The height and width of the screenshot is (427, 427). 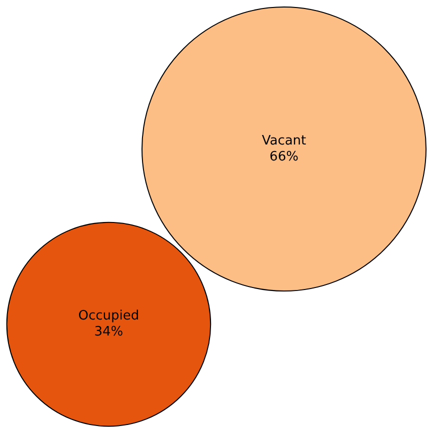 I want to click on data-label: 66%, so click(x=284, y=156).